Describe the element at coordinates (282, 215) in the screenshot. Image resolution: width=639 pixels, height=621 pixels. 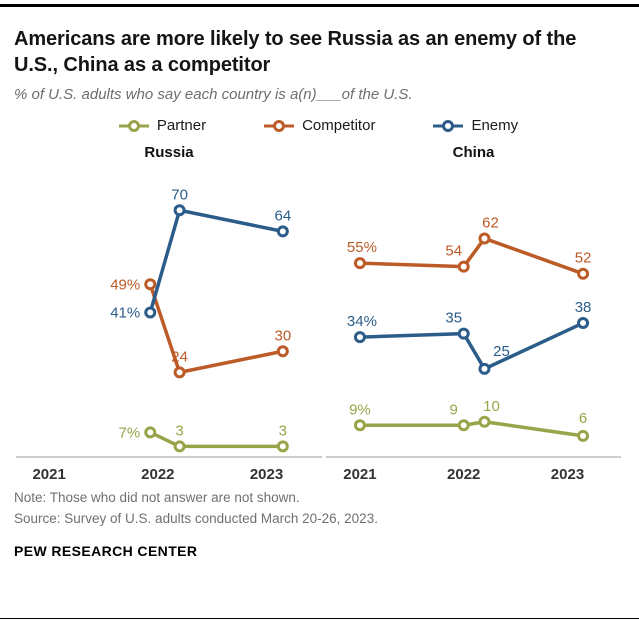
I see `value-label: 64` at that location.